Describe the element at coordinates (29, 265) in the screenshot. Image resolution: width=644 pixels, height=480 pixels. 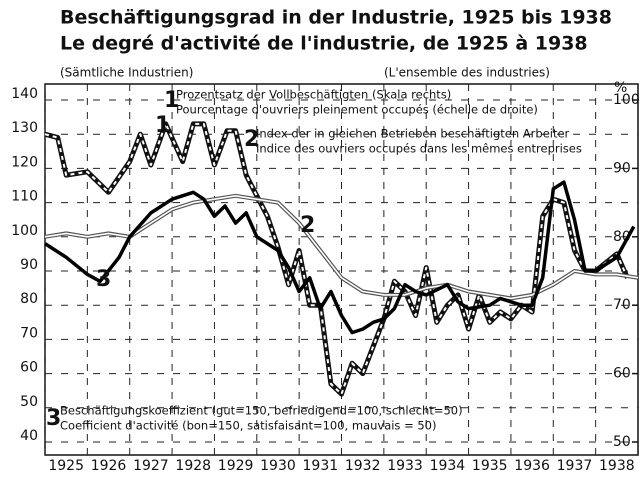
I see `y-tick-label: 90` at that location.